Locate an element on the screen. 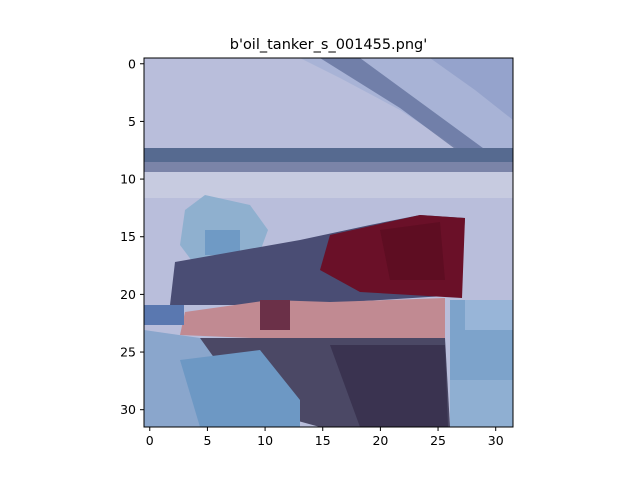  x-axis: 0 5 10 15 20 25 30 is located at coordinates (325, 437).